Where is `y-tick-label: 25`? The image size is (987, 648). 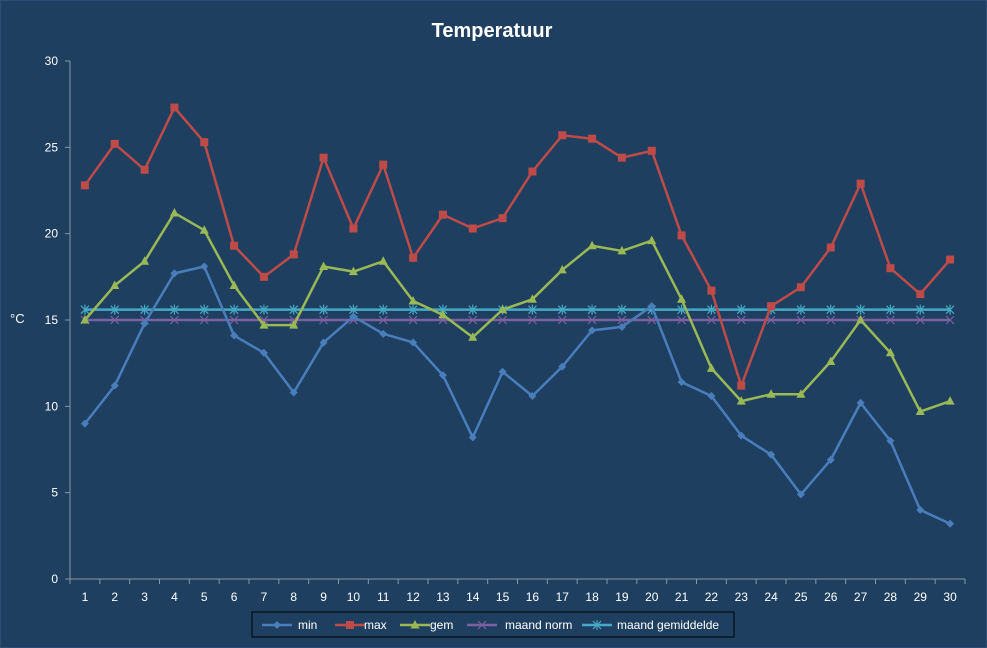
y-tick-label: 25 is located at coordinates (52, 147).